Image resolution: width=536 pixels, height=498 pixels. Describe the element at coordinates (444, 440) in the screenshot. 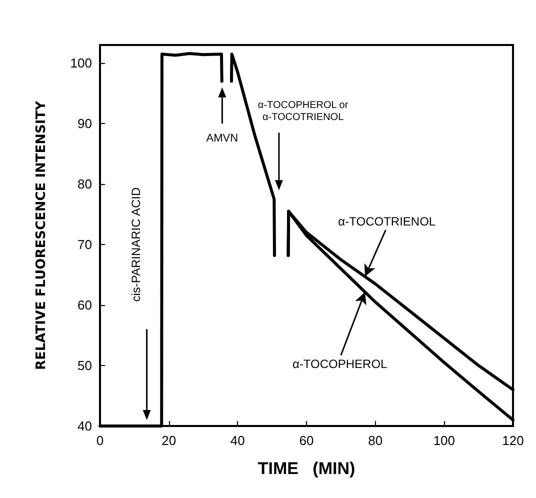

I see `x-tick-label: 100` at that location.